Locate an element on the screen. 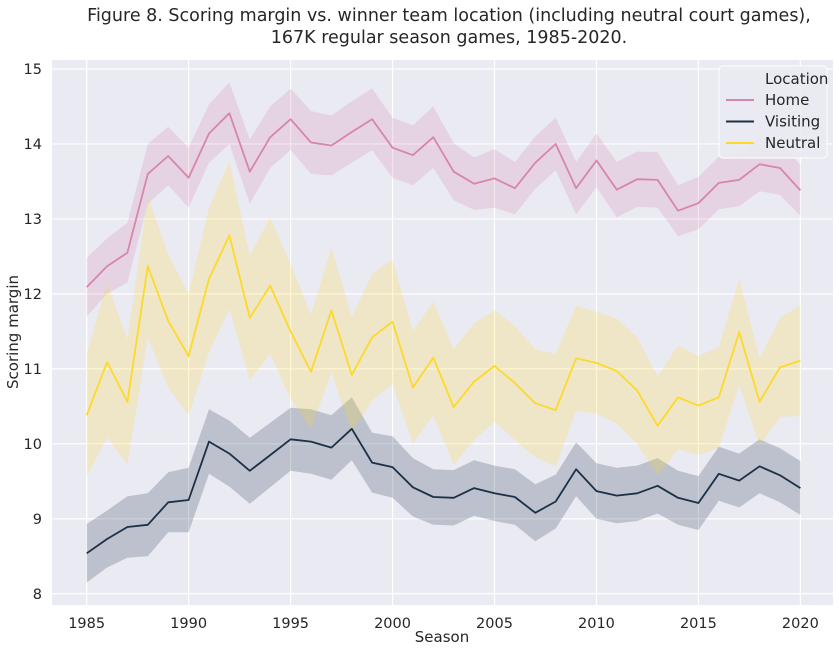  y-tick-label: 8 is located at coordinates (37, 595).